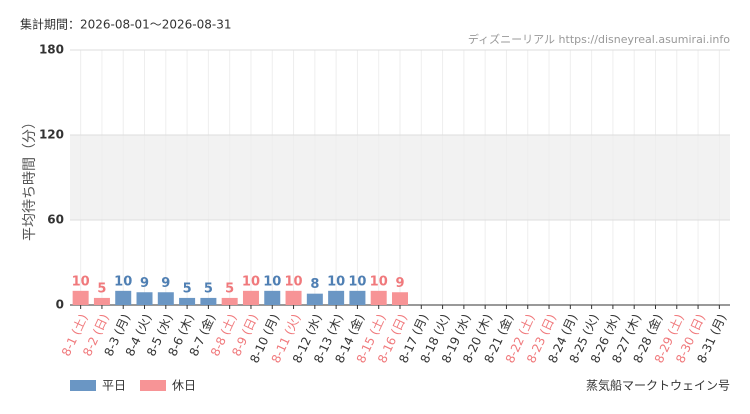  What do you see at coordinates (55, 220) in the screenshot?
I see `y-tick-label: 60` at bounding box center [55, 220].